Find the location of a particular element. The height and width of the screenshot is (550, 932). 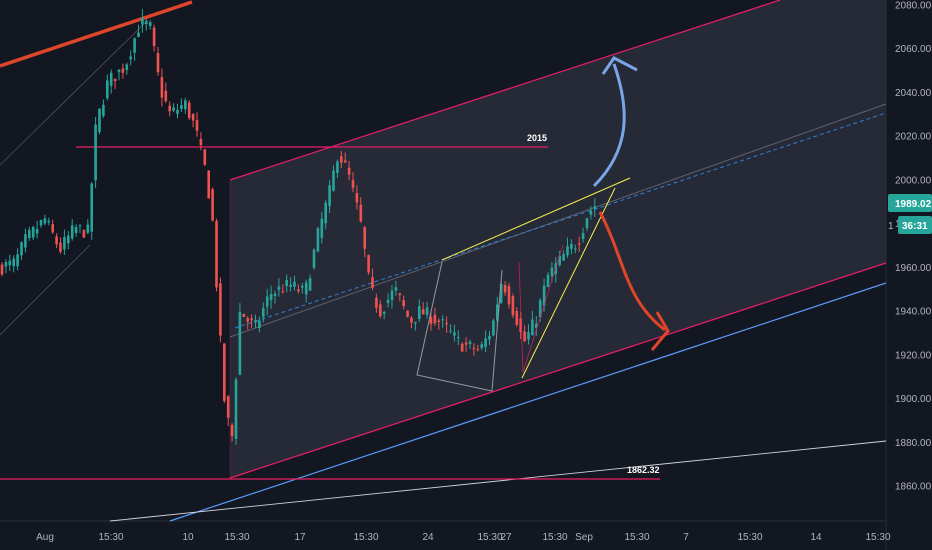

old-trend-line is located at coordinates (96, 34).